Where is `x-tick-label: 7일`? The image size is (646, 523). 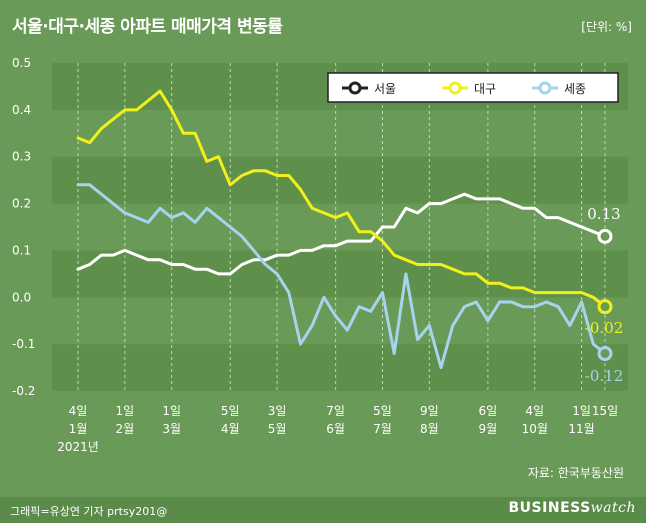
x-tick-label: 7일 is located at coordinates (335, 411).